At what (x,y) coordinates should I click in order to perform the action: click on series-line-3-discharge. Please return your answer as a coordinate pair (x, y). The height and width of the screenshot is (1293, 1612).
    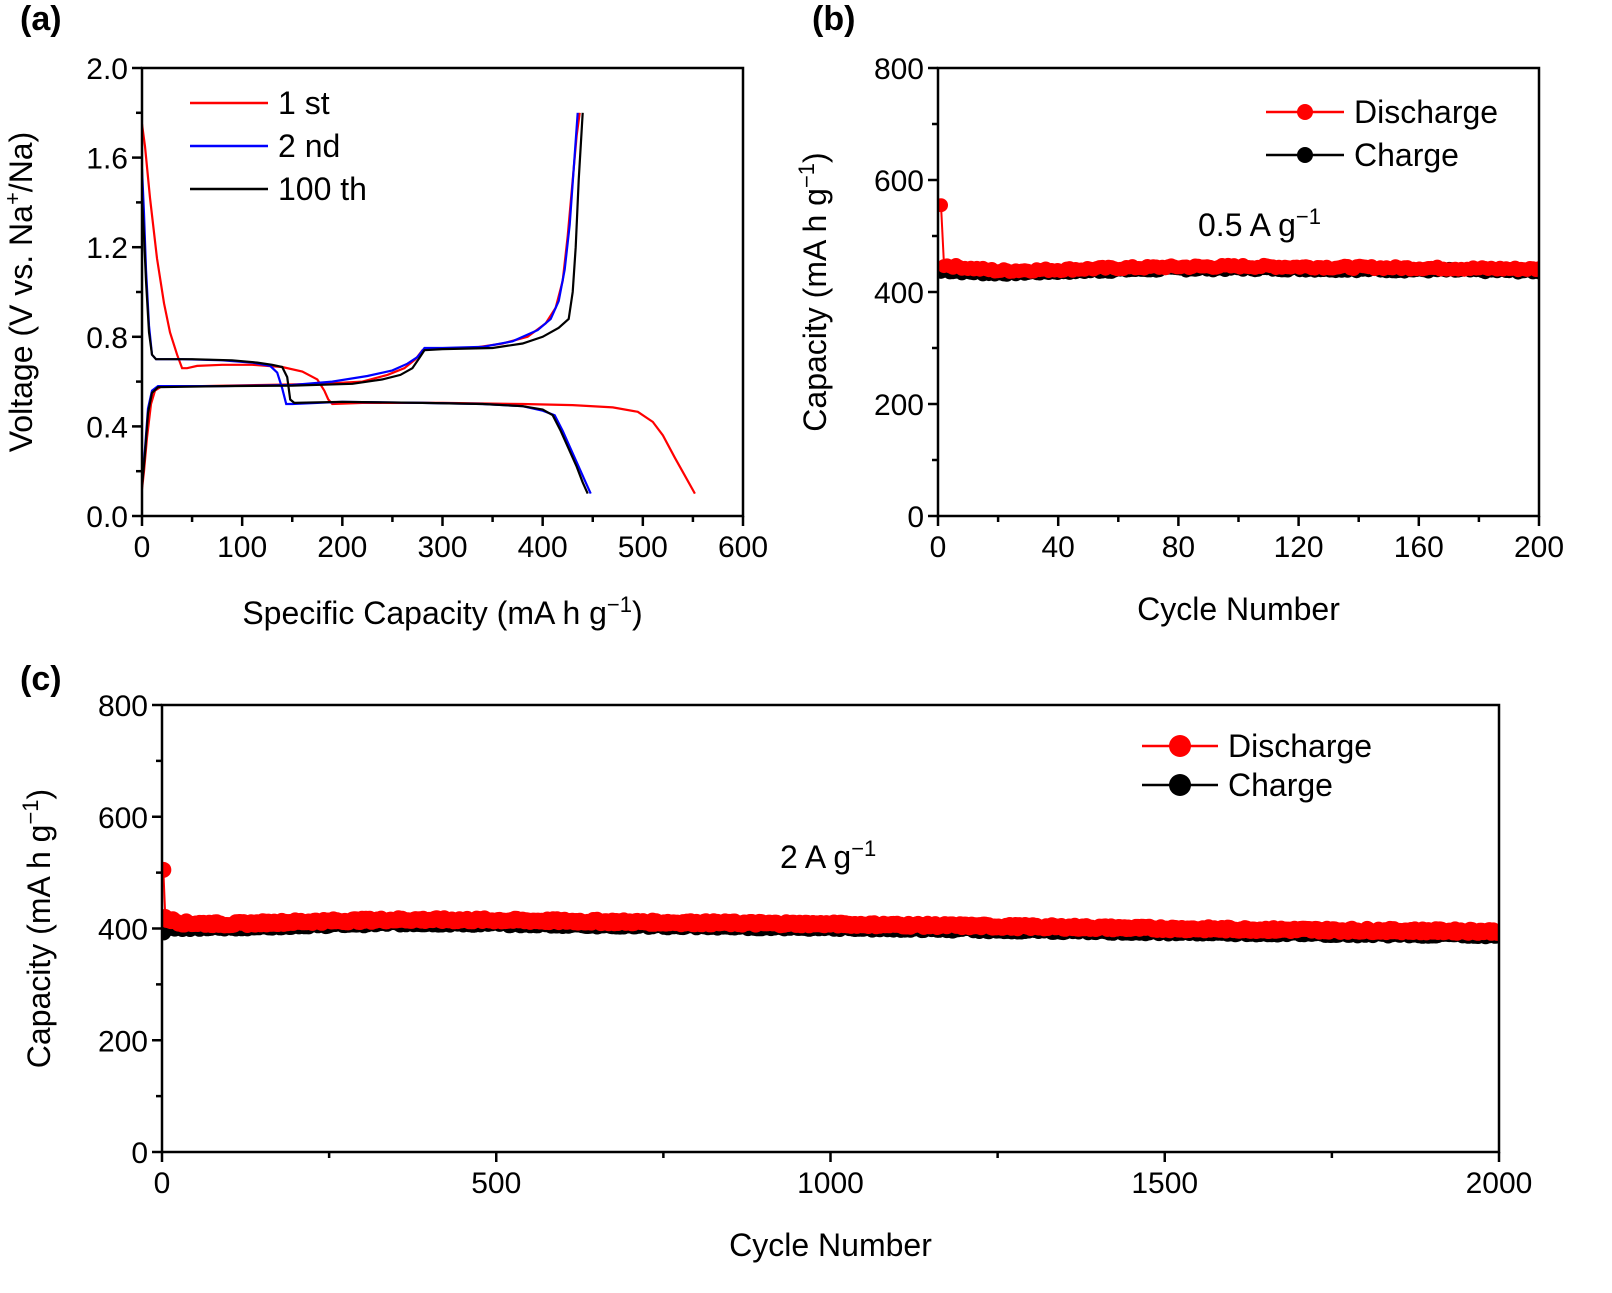
    Looking at the image, I should click on (365, 346).